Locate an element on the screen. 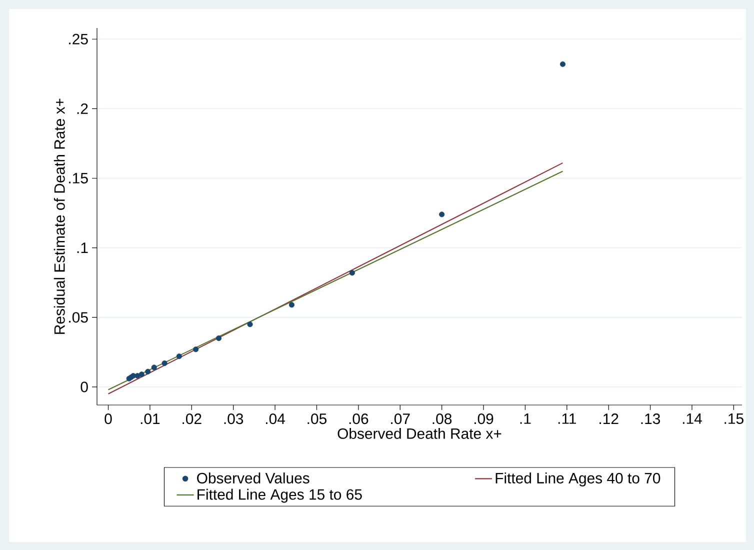 This screenshot has width=754, height=550. legend-label: Fitted Line Ages 40 to 70 is located at coordinates (578, 479).